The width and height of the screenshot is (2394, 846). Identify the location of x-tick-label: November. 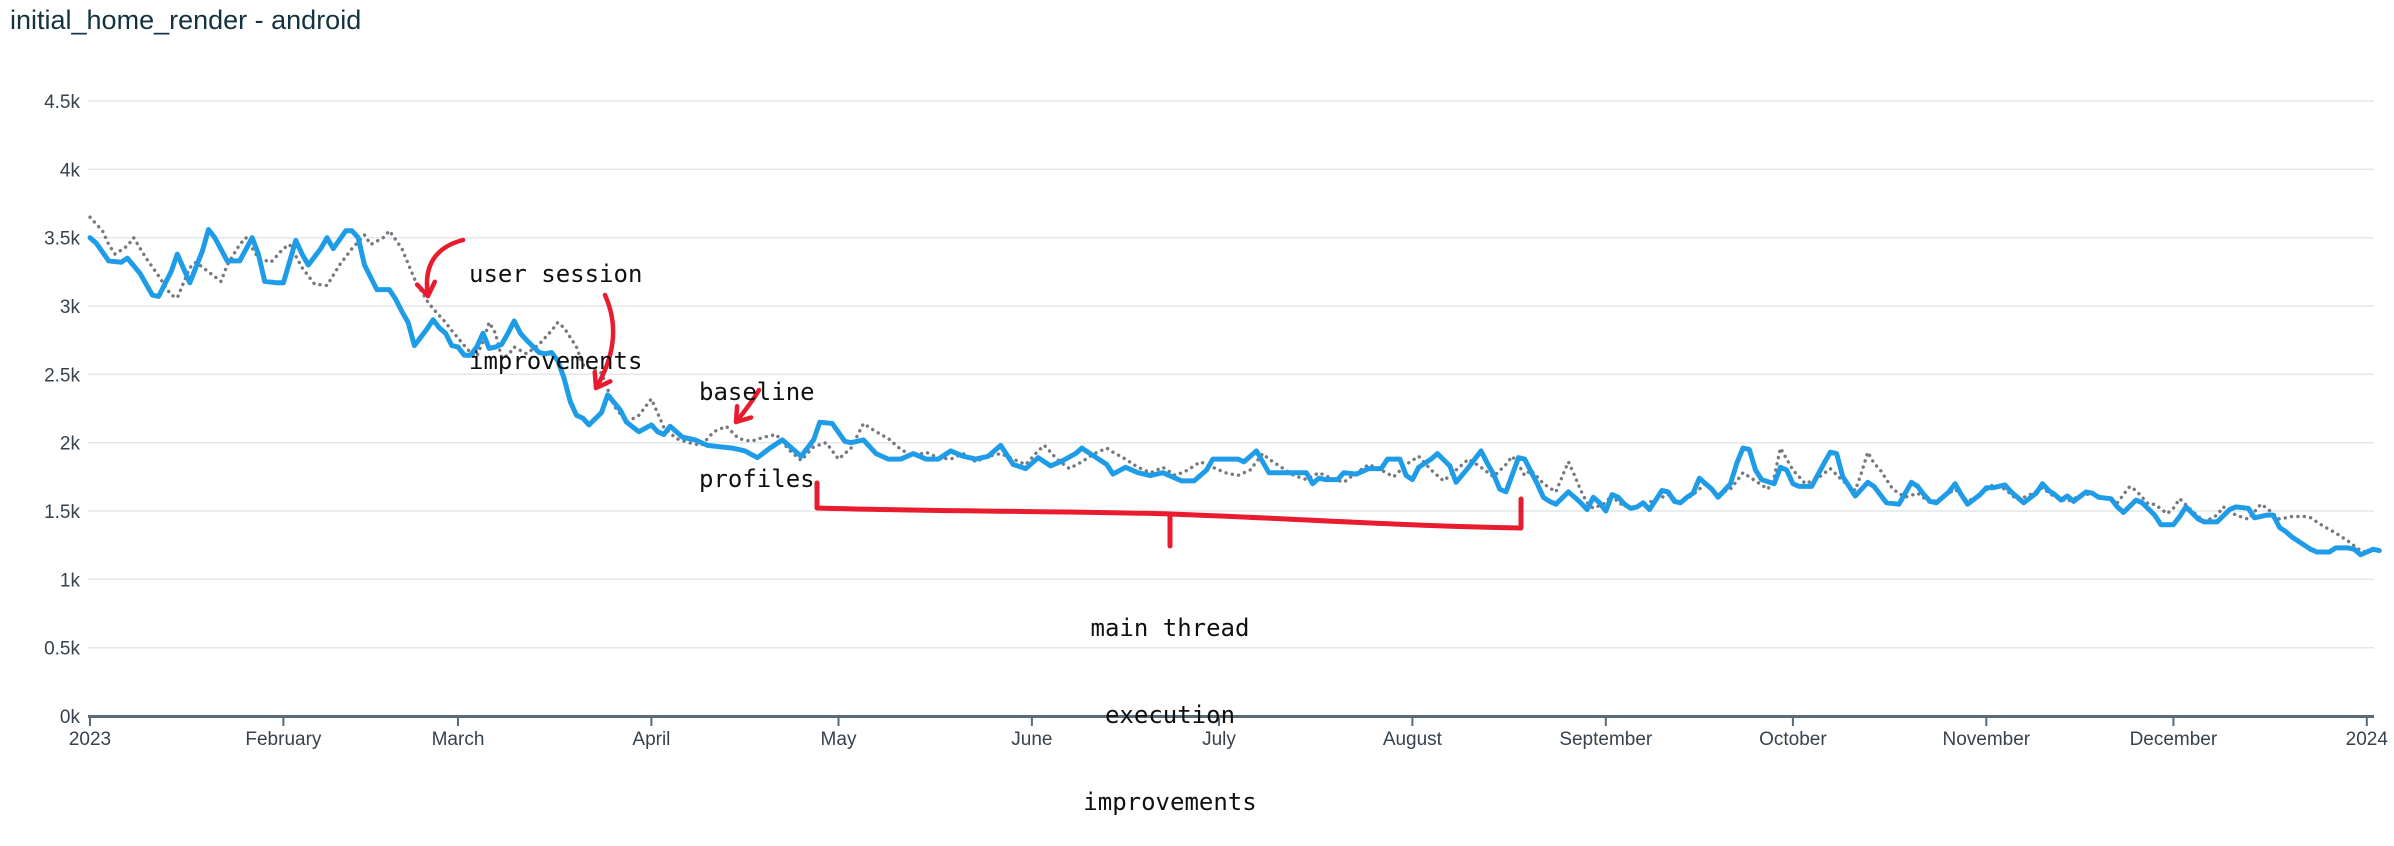
(1986, 739).